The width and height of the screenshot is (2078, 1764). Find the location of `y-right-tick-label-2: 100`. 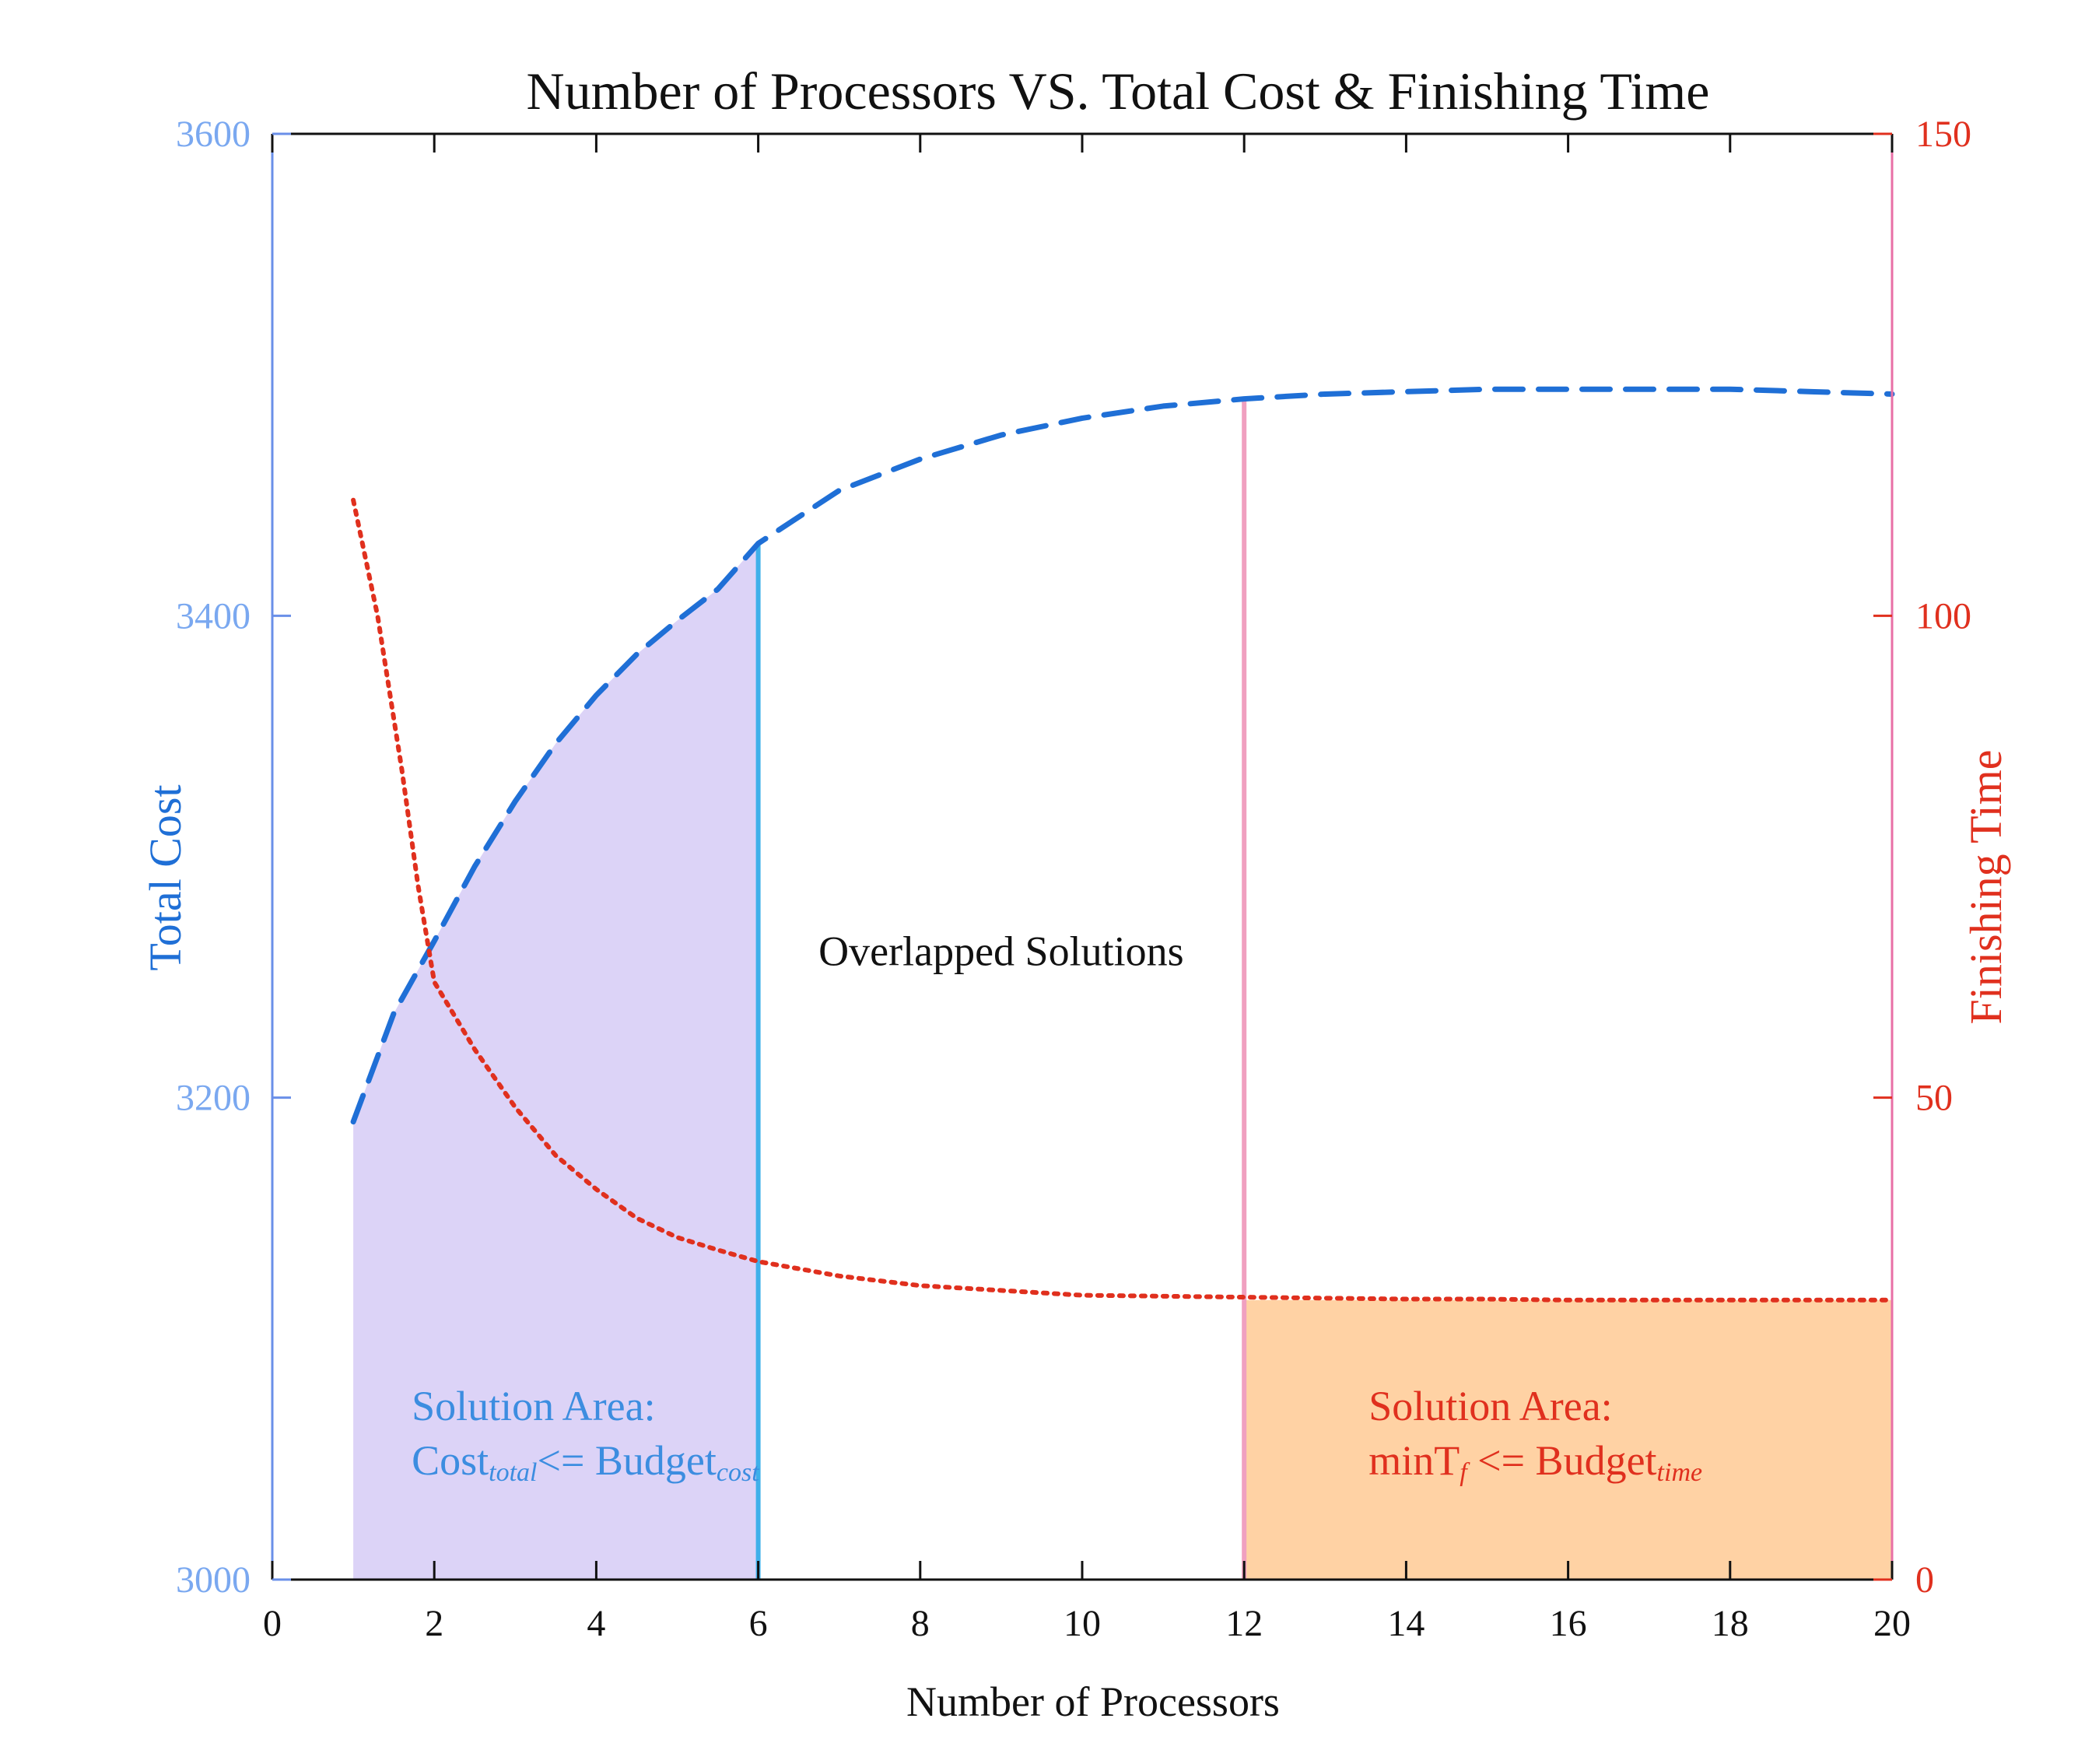

y-right-tick-label-2: 100 is located at coordinates (1943, 616).